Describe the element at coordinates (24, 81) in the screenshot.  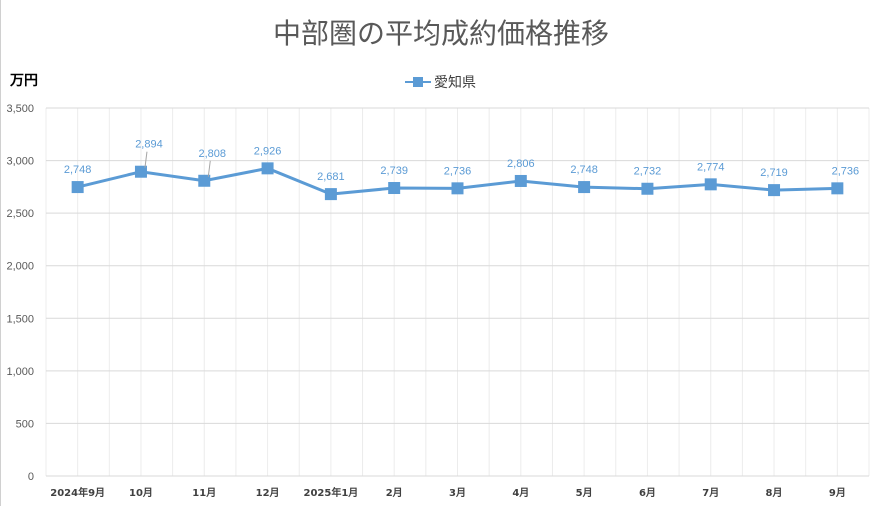
I see `y-axis-unit-label: 万円` at that location.